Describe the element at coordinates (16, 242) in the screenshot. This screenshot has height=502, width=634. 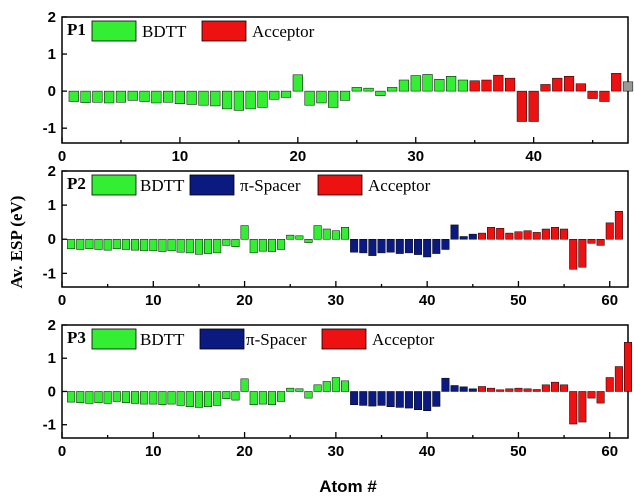
I see `y-axis-title: Av. ESP (eV)` at that location.